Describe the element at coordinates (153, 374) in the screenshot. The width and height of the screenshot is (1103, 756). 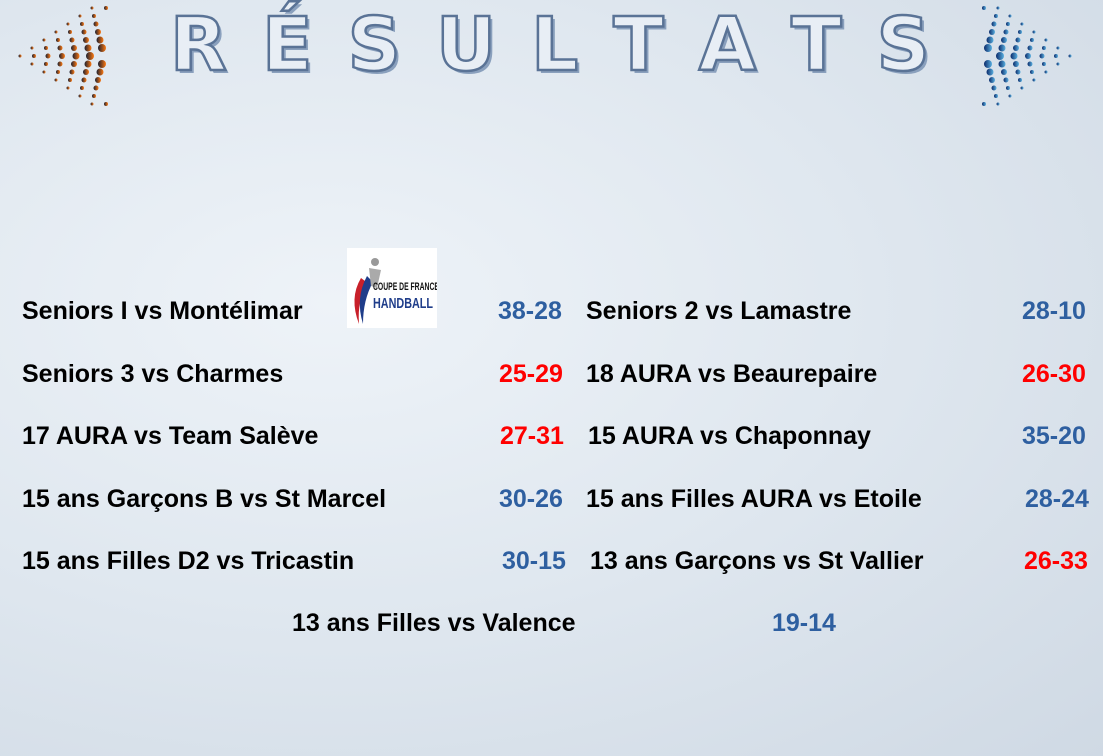
I see `match-label: Seniors 3 vs Charmes` at that location.